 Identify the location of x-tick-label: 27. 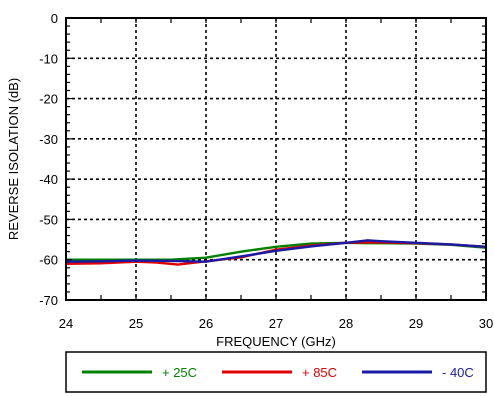
(276, 323).